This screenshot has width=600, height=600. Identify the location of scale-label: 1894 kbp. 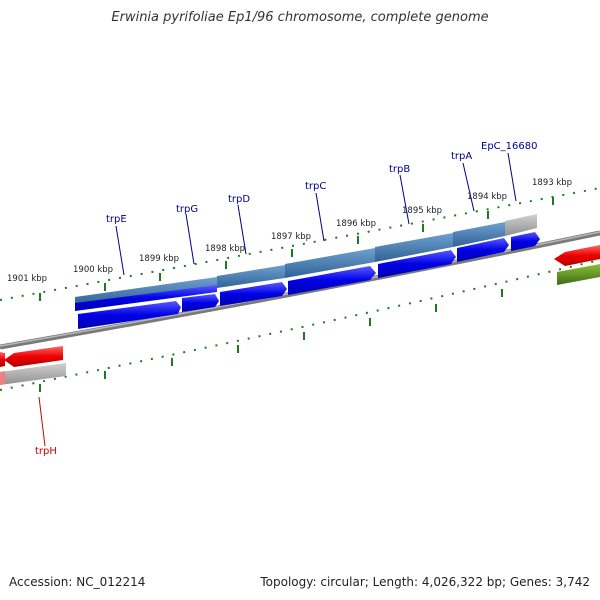
(487, 197).